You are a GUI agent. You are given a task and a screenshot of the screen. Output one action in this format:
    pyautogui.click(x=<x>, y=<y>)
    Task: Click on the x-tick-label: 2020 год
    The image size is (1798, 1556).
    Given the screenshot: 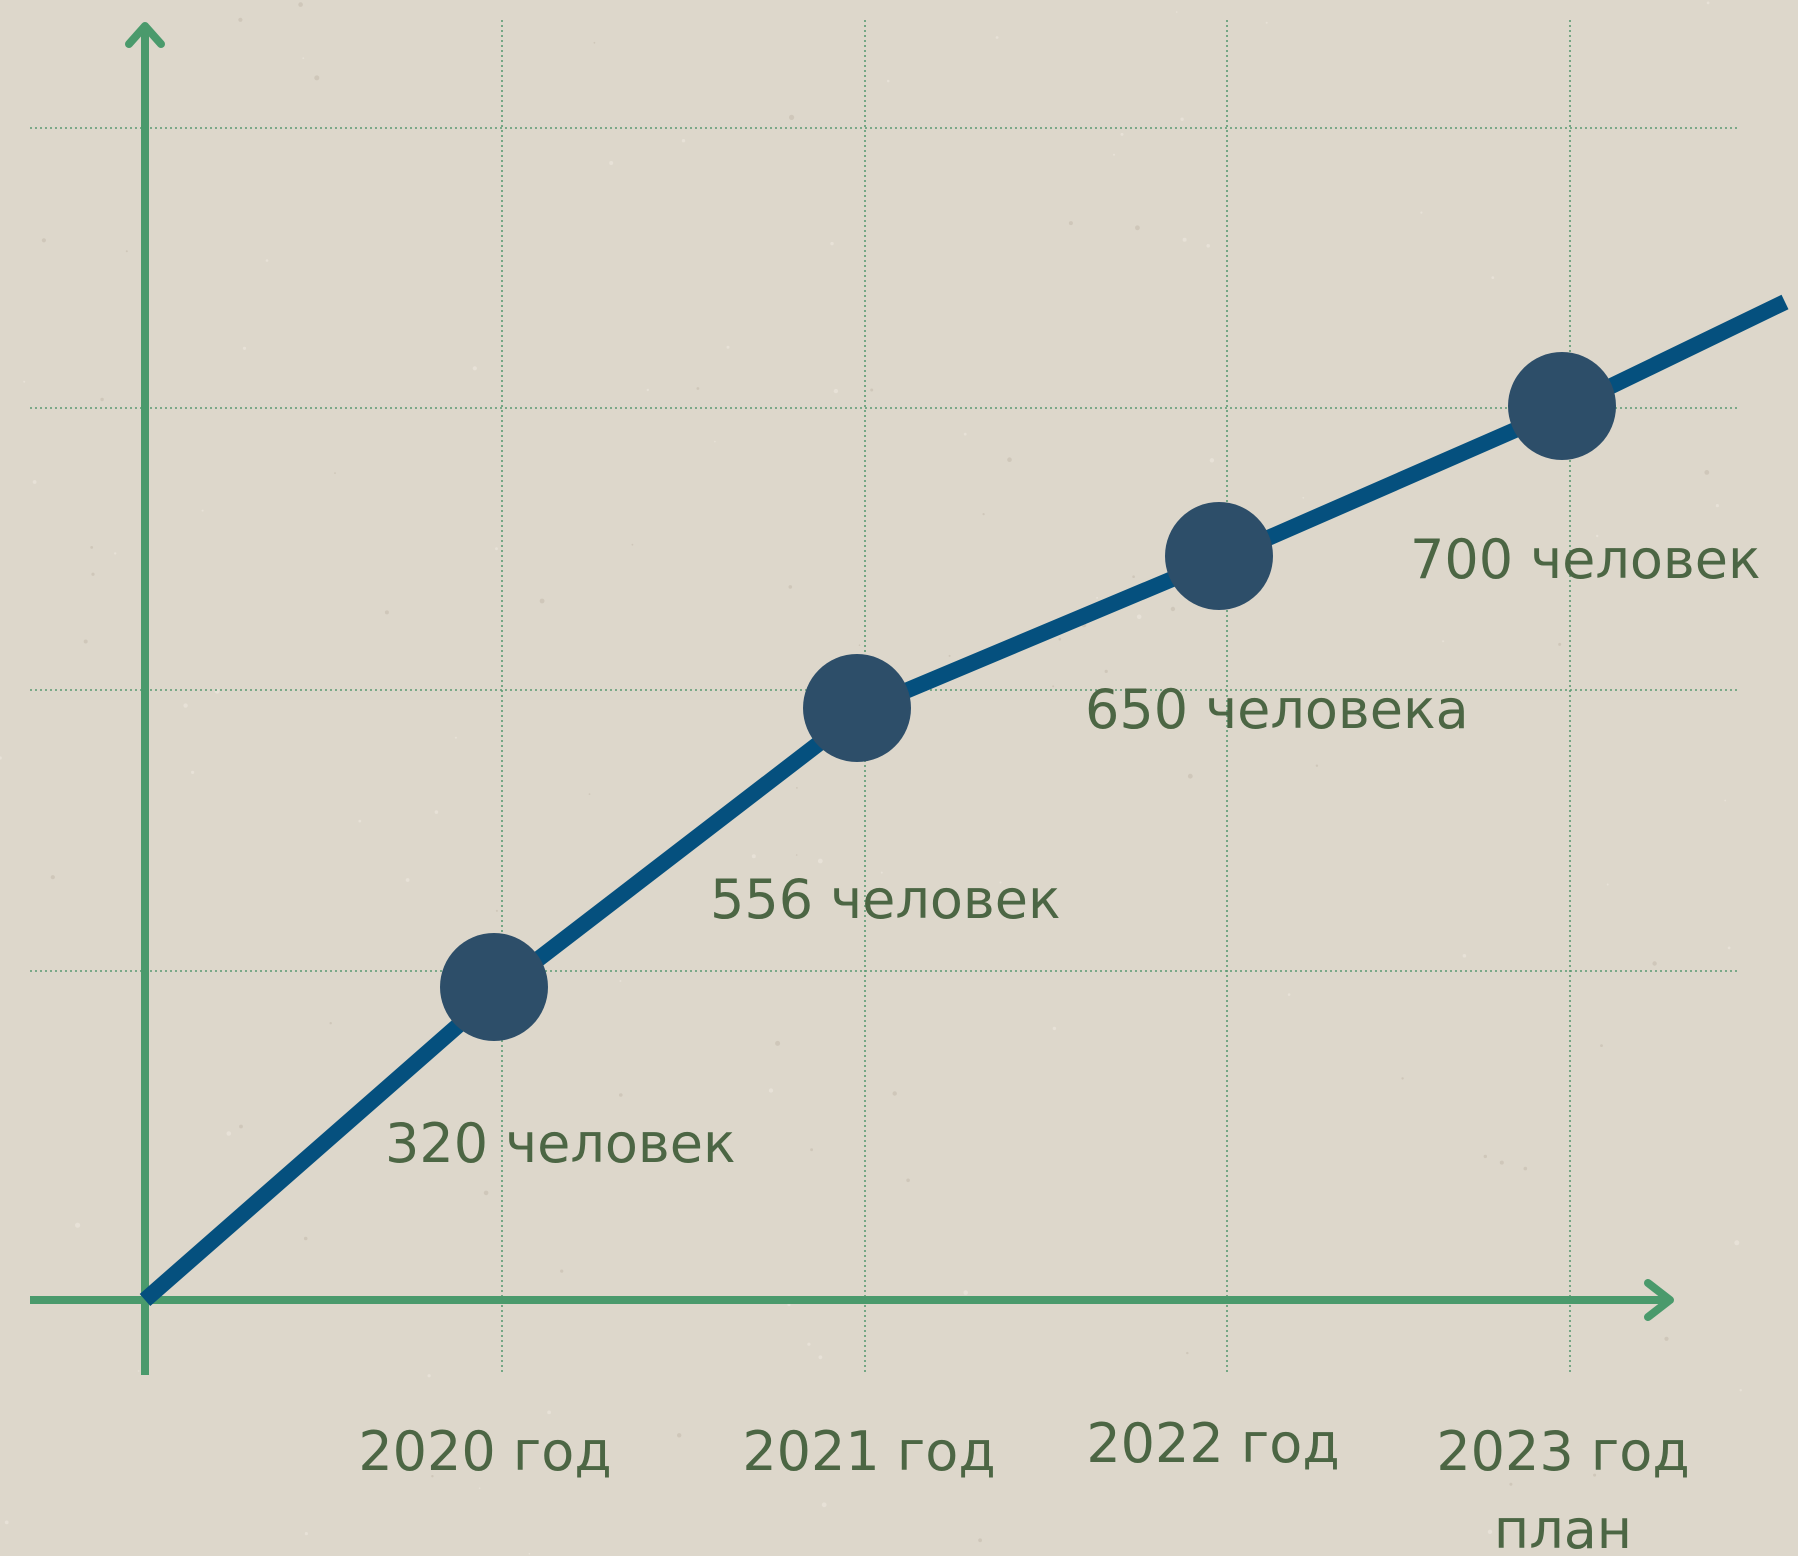 What is the action you would take?
    pyautogui.click(x=484, y=1451)
    